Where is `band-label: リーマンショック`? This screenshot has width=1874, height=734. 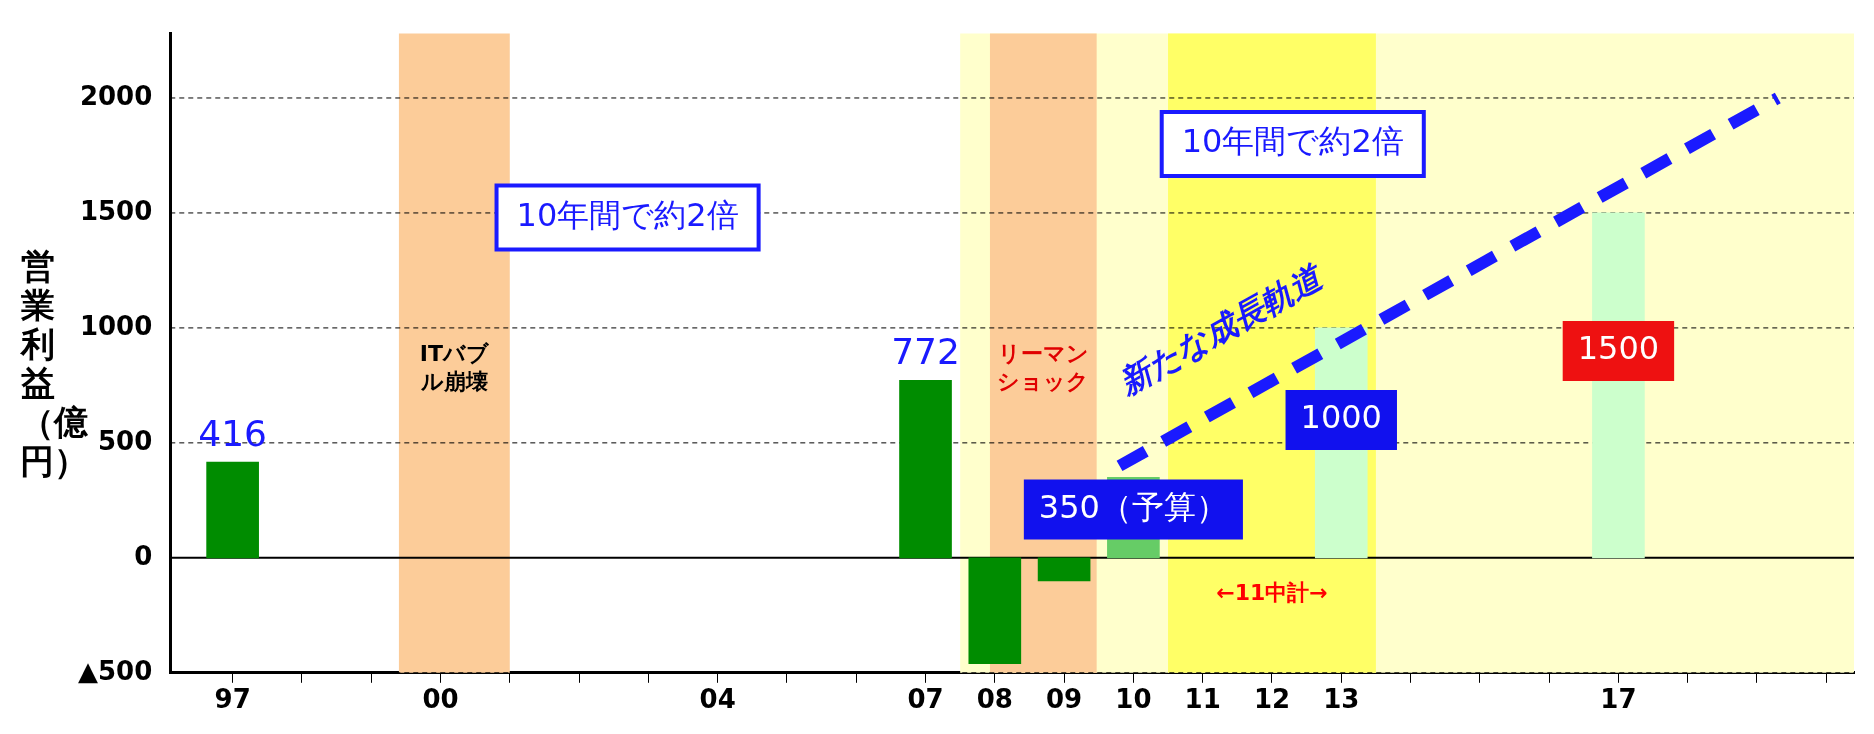
band-label: リーマンショック is located at coordinates (1043, 368).